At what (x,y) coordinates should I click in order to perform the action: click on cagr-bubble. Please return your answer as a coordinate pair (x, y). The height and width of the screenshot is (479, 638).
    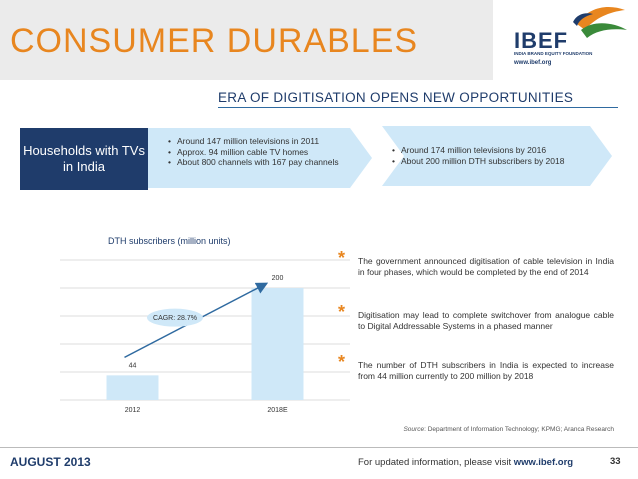
    Looking at the image, I should click on (175, 317).